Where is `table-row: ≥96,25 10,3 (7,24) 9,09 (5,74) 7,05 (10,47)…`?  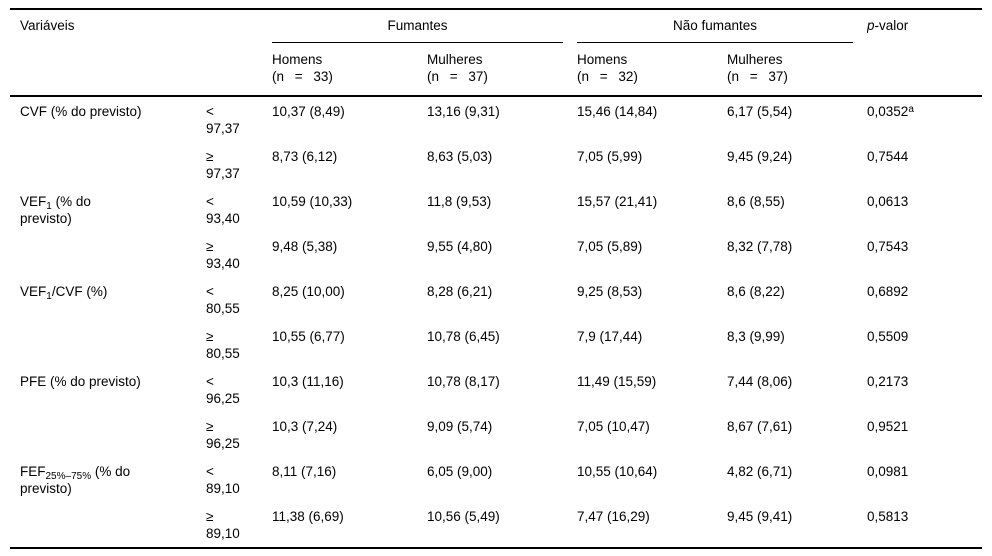
table-row: ≥96,25 10,3 (7,24) 9,09 (5,74) 7,05 (10,47)… is located at coordinates (496, 434).